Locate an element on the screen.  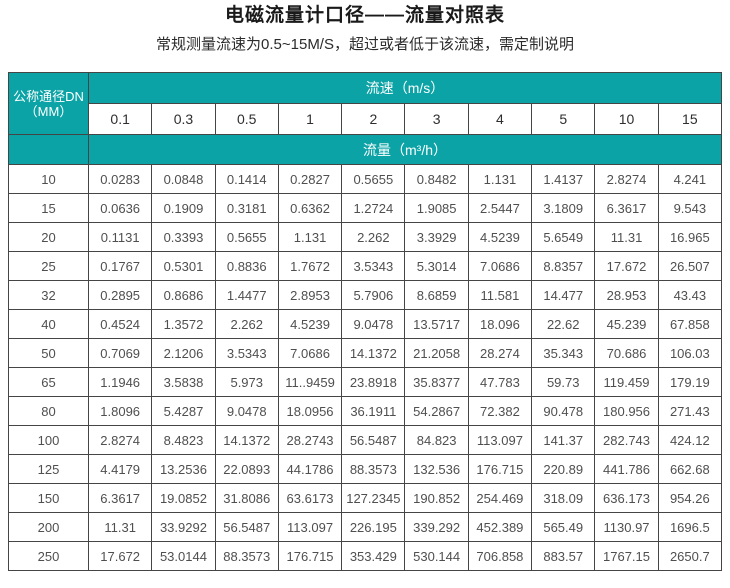
dn-cell: 15 is located at coordinates (48, 208).